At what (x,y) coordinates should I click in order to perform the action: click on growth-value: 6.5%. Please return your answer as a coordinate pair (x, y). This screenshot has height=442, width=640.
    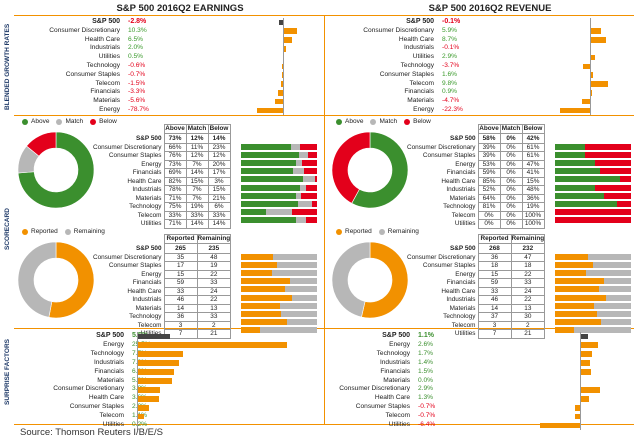
    Looking at the image, I should click on (136, 39).